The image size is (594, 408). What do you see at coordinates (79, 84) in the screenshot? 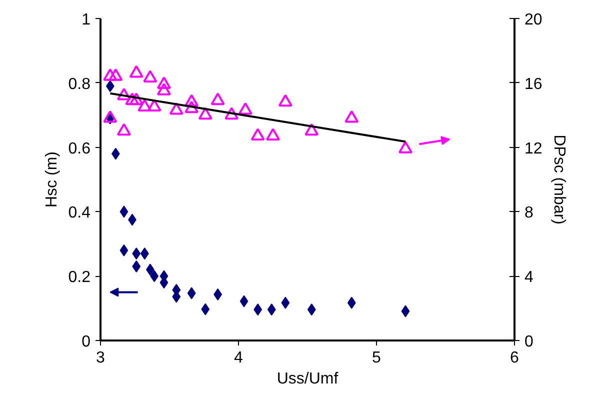
I see `y-tick-label: 0.8` at bounding box center [79, 84].